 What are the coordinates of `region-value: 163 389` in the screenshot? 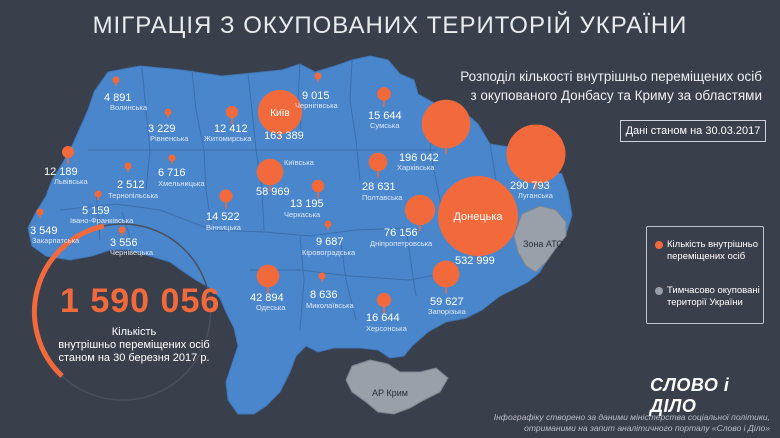 It's located at (284, 136).